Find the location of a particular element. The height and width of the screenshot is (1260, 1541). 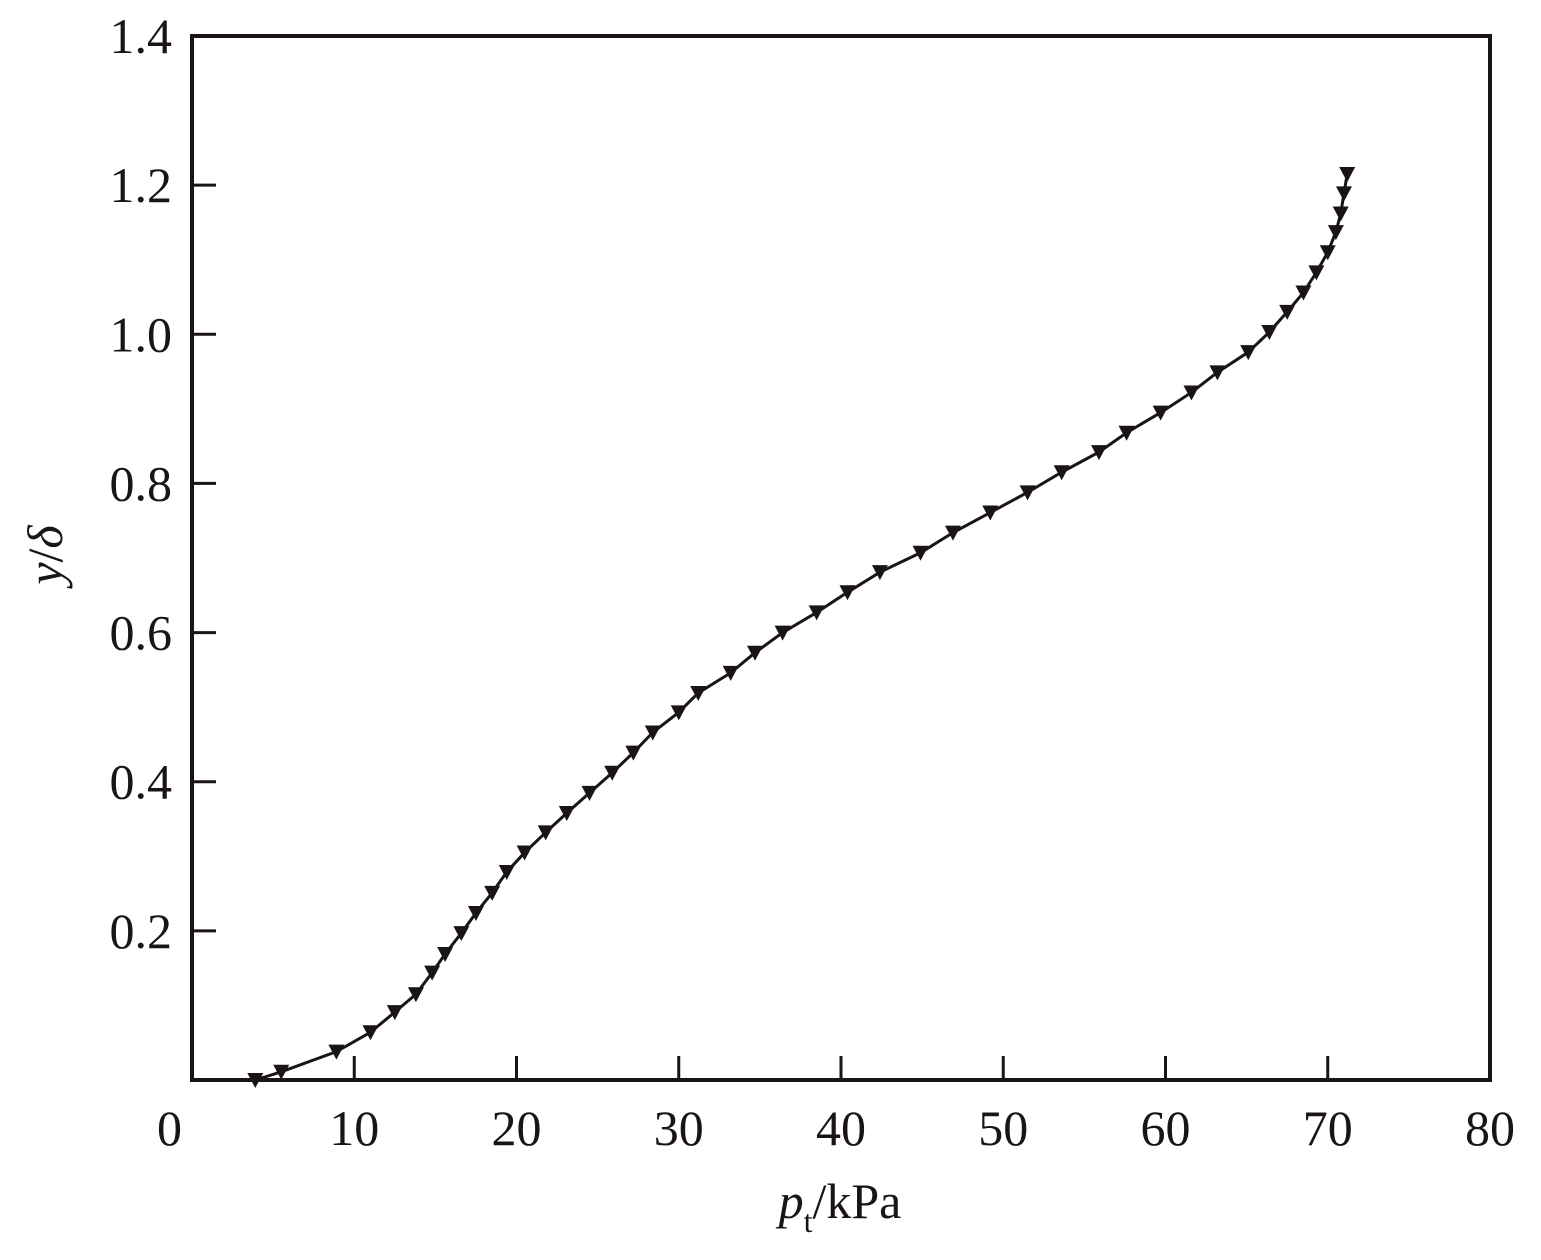

y-tick-label: 0.4 is located at coordinates (141, 782).